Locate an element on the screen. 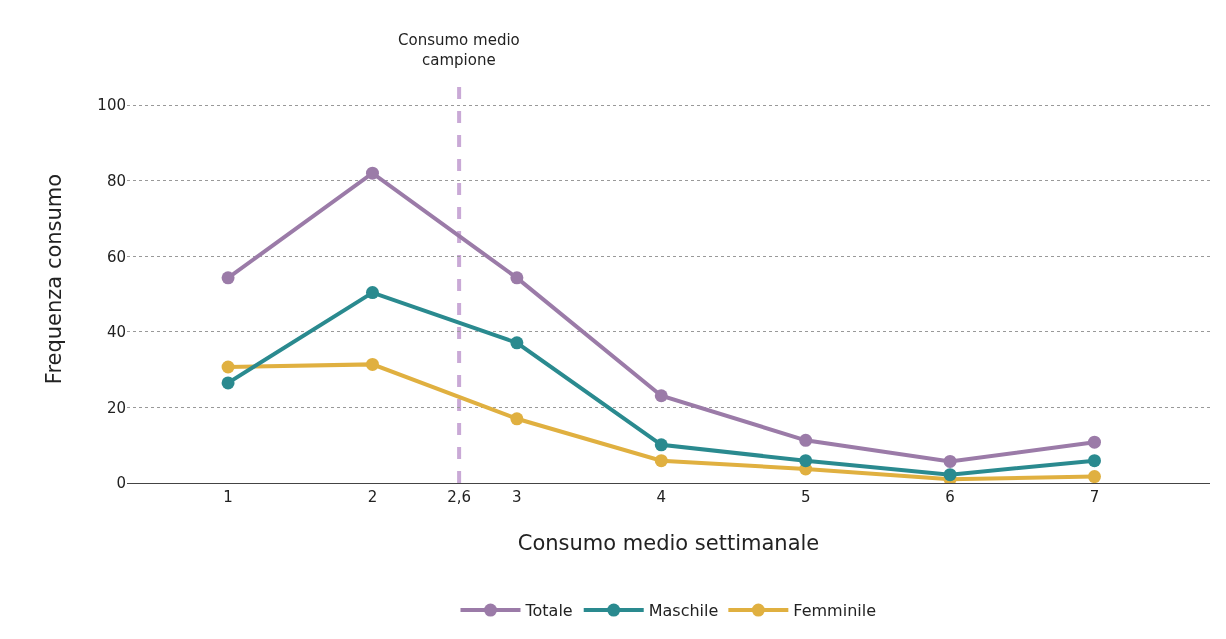  x-tick-label: 1 is located at coordinates (228, 497).